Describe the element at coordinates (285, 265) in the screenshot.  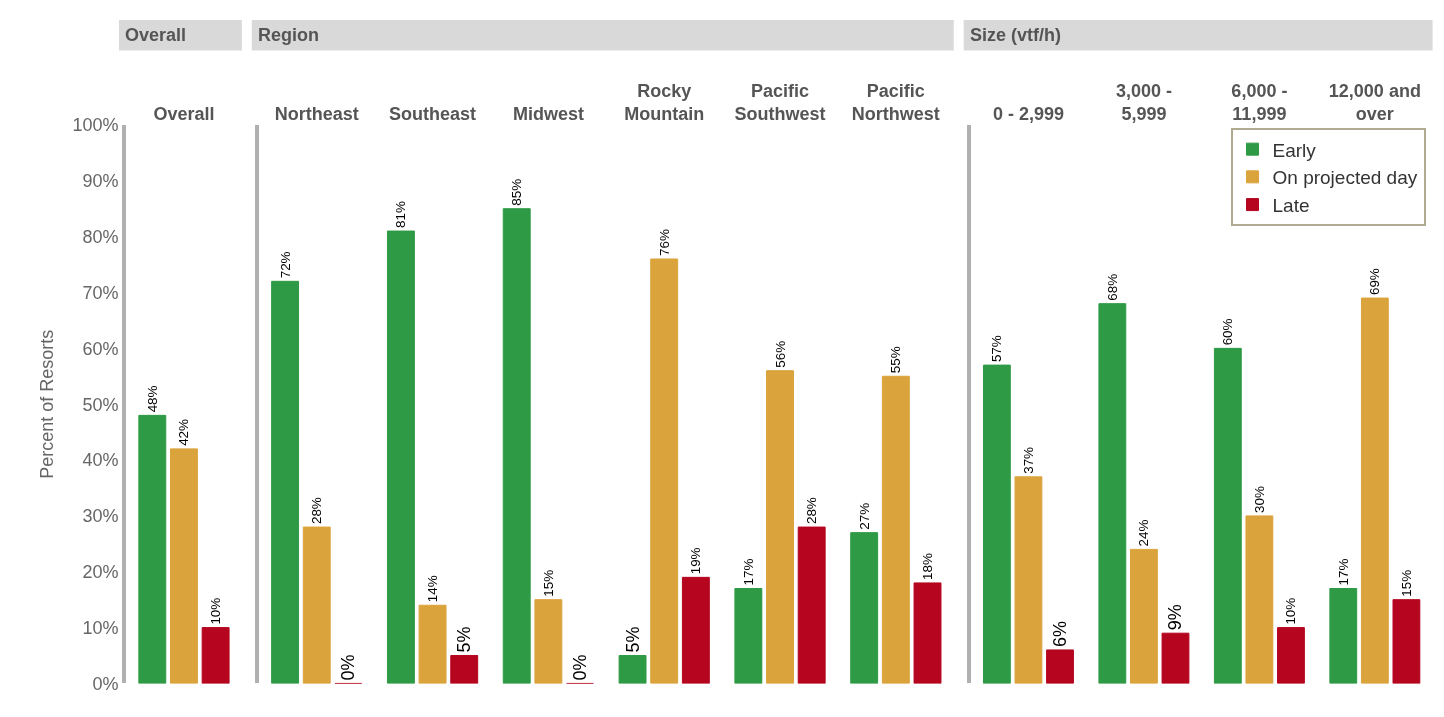
I see `data-label: 72%` at that location.